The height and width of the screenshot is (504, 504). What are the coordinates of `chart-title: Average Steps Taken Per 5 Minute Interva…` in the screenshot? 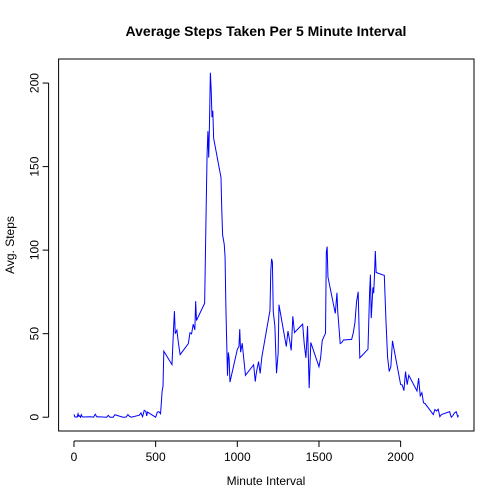 It's located at (266, 31).